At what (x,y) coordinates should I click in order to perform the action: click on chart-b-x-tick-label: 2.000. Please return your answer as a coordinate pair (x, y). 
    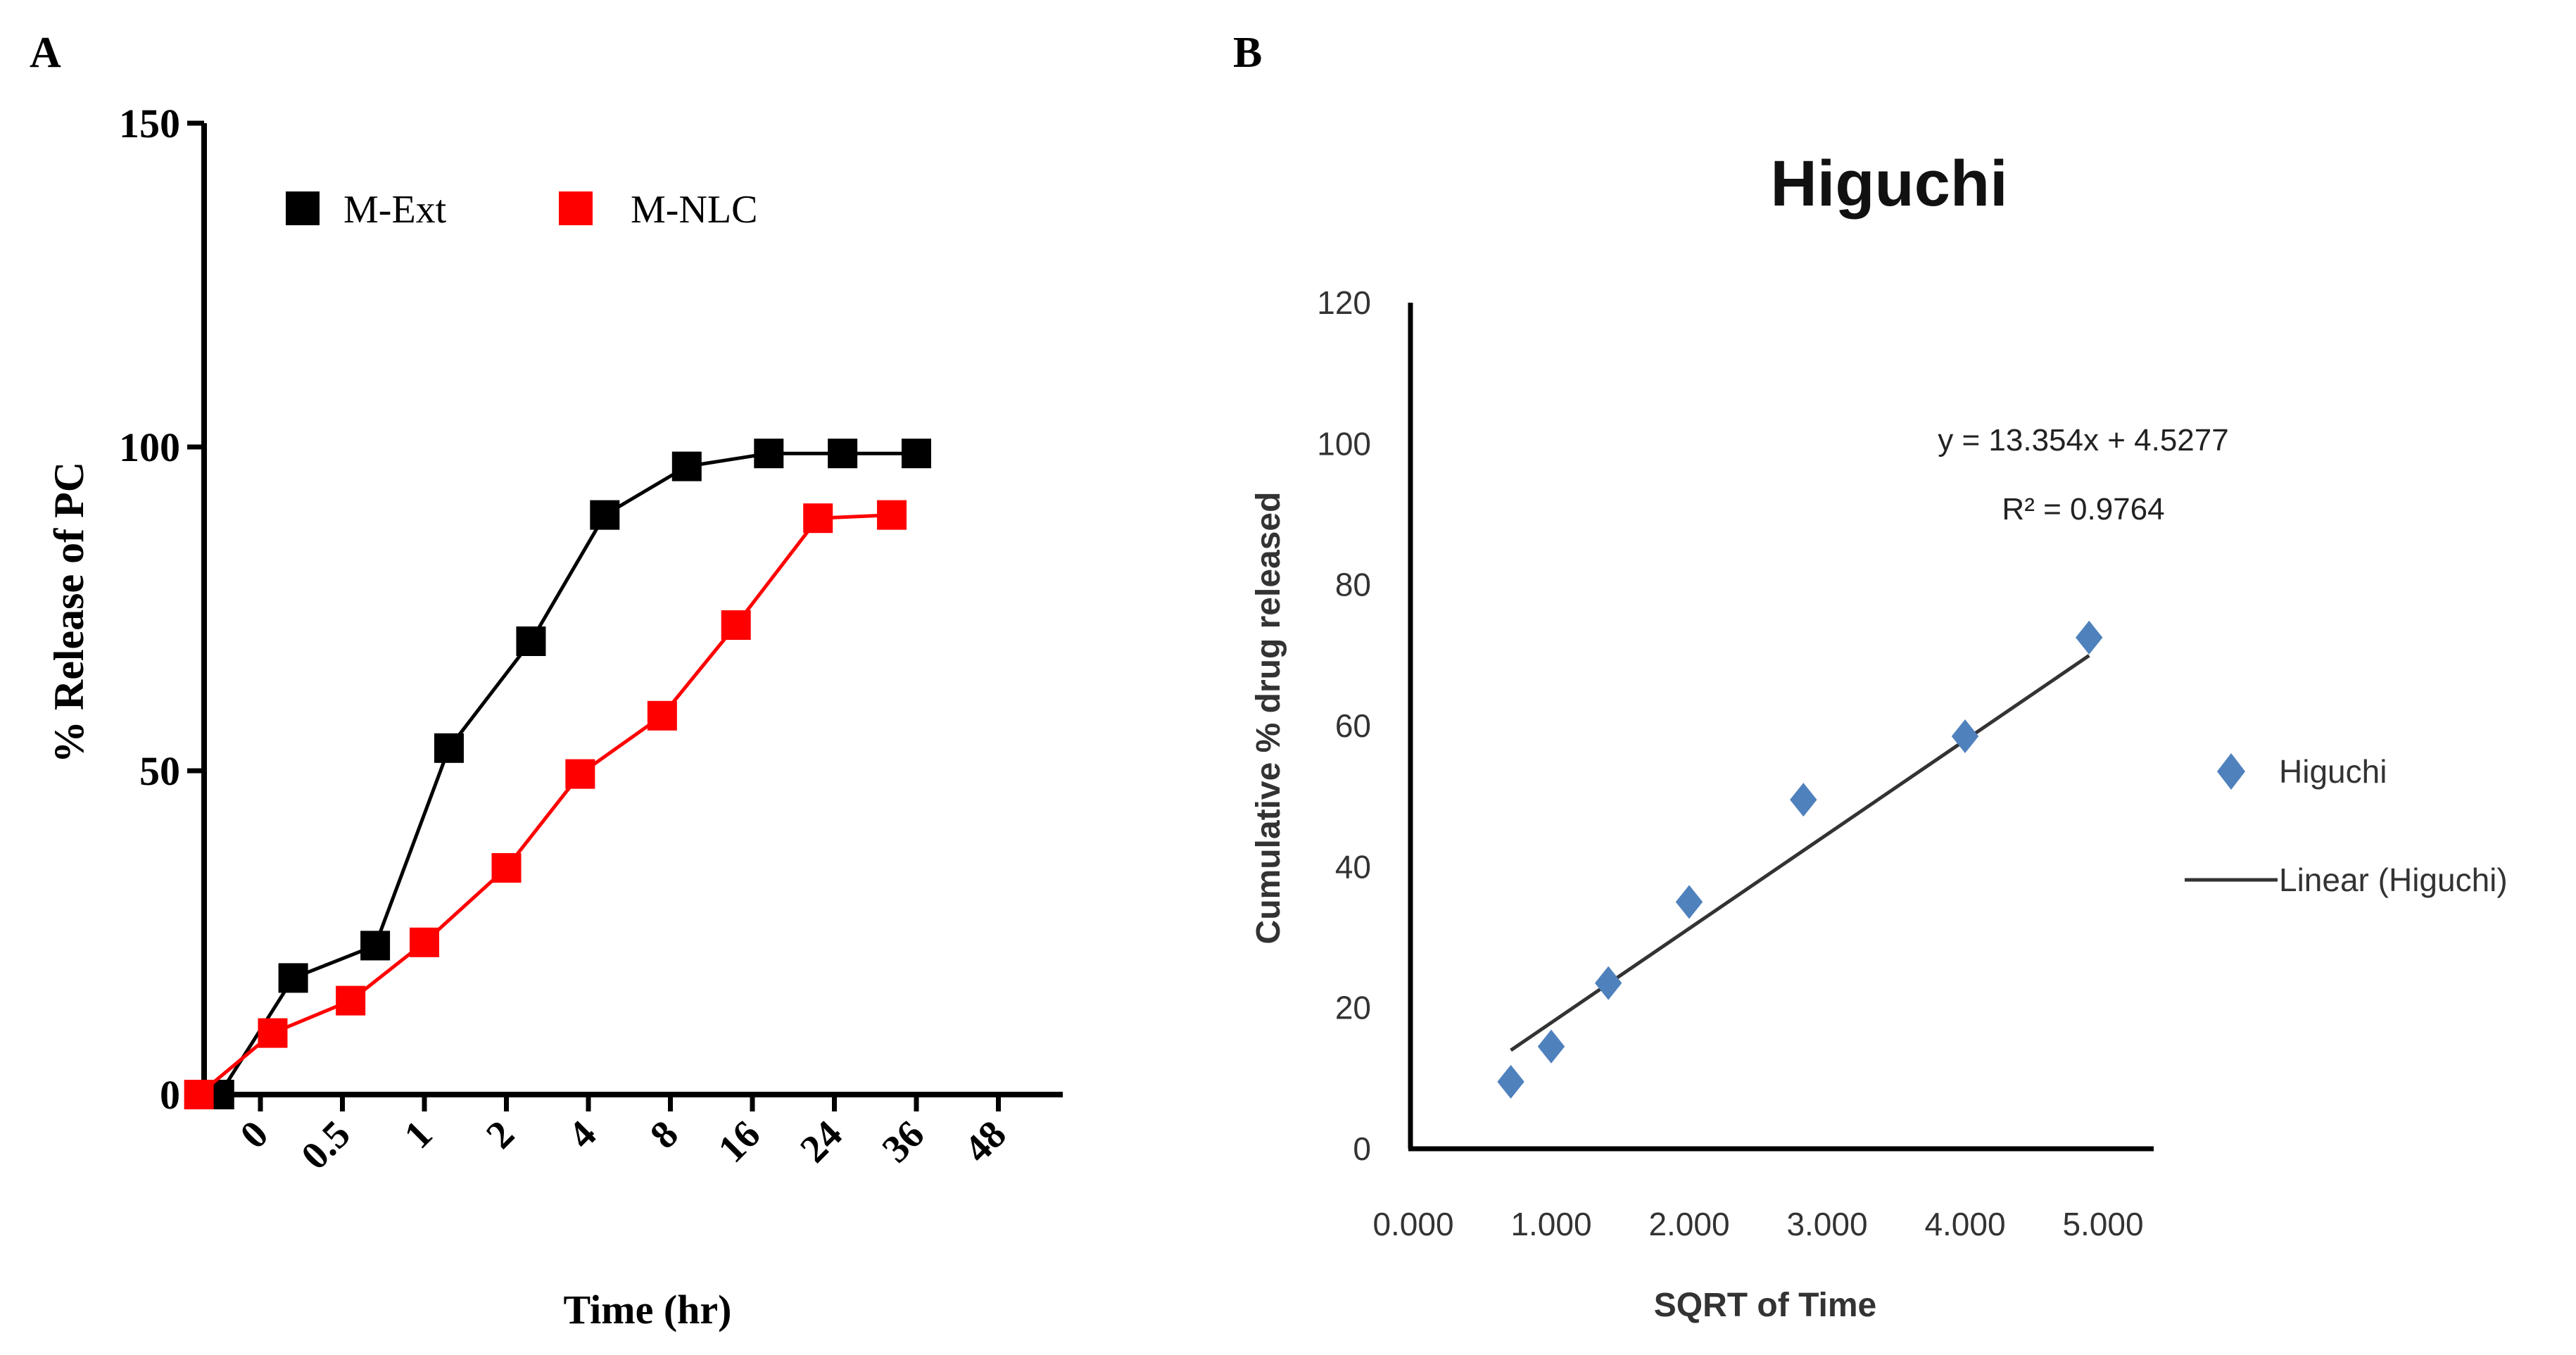
    Looking at the image, I should click on (1688, 1224).